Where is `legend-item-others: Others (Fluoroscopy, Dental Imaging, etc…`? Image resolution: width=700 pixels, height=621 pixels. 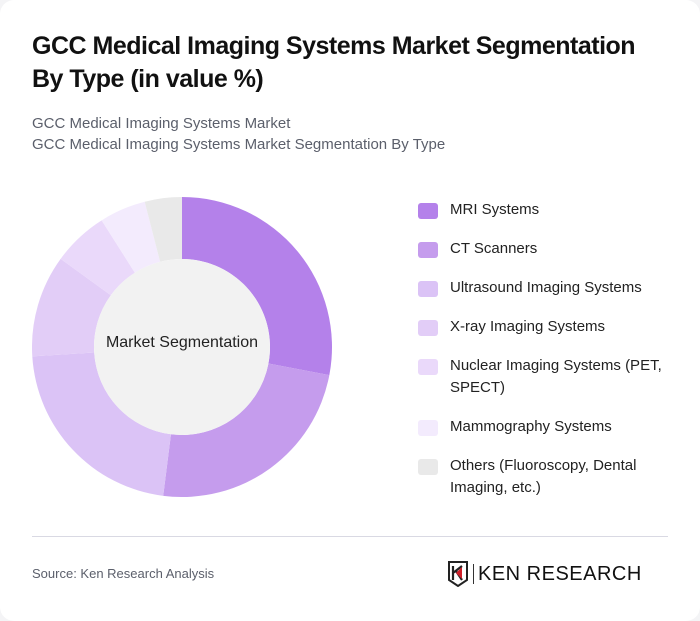
legend-item-others: Others (Fluoroscopy, Dental Imaging, etc… is located at coordinates (548, 477).